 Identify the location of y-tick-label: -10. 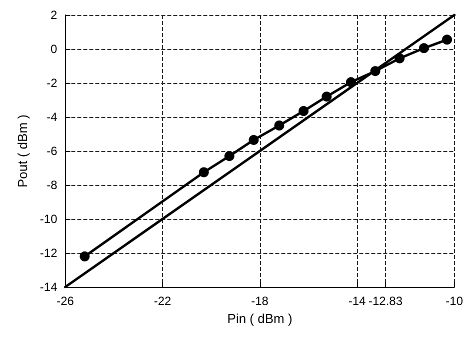
(49, 219).